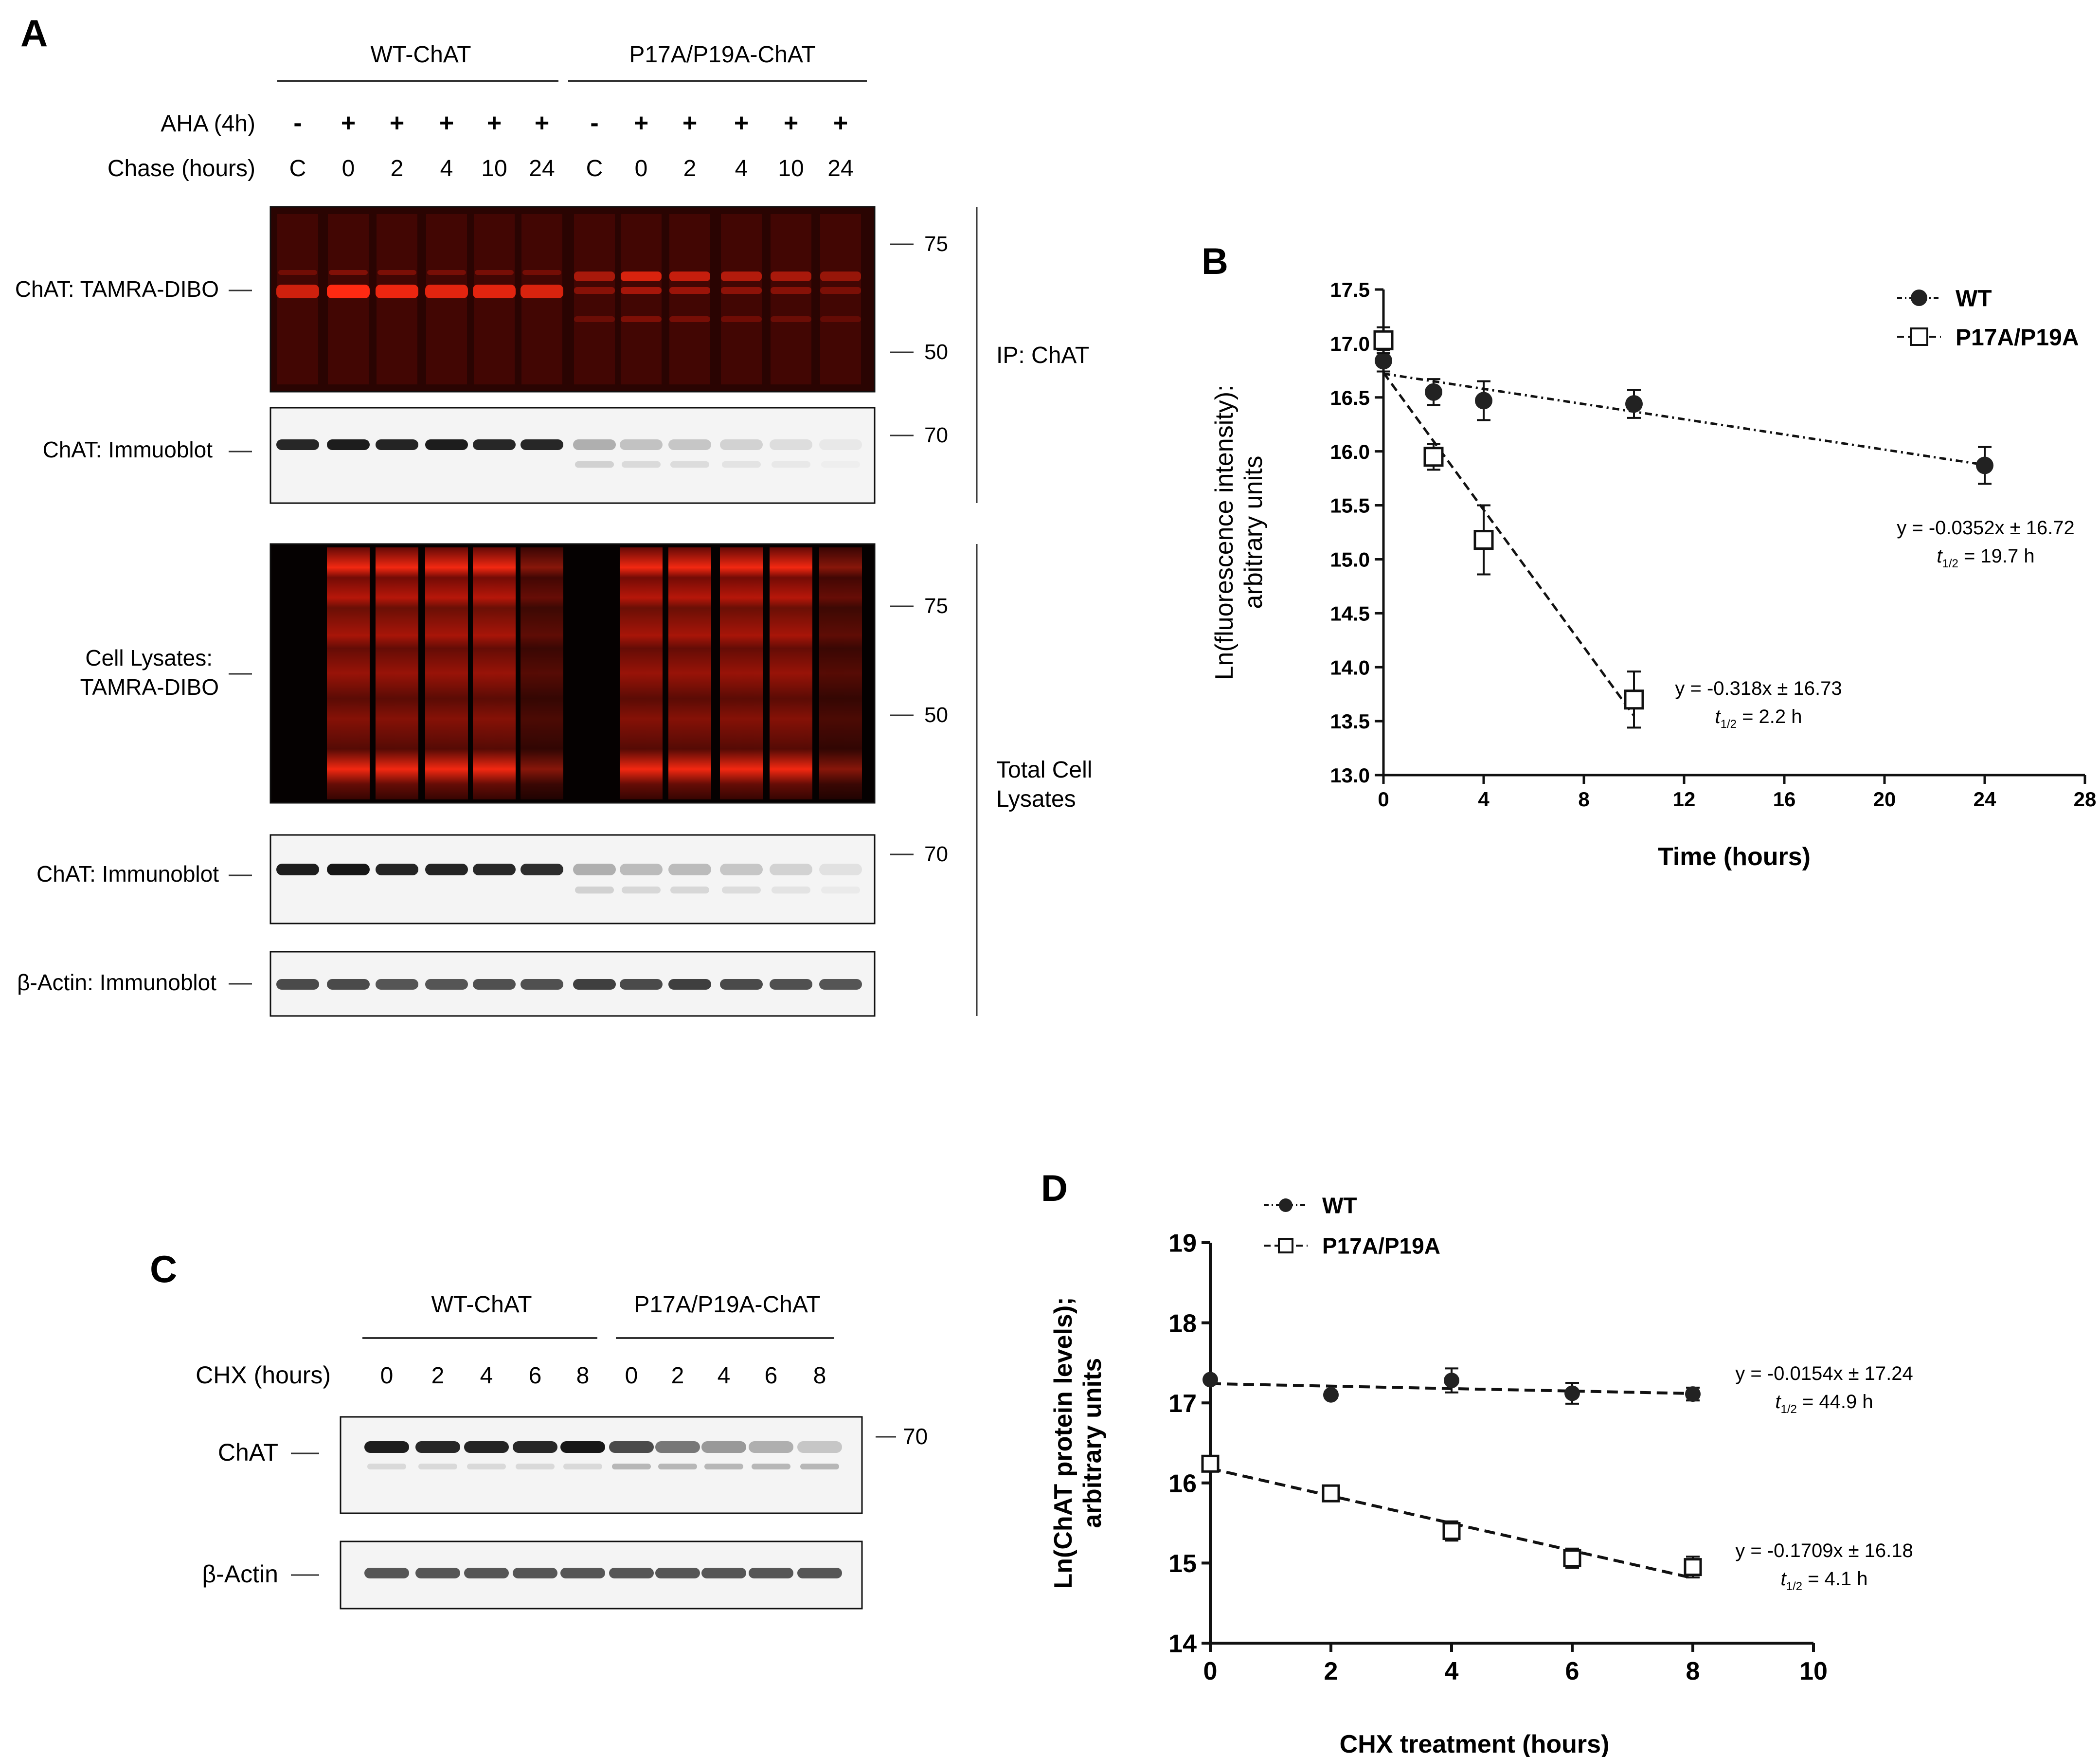 The height and width of the screenshot is (1757, 2100). What do you see at coordinates (397, 168) in the screenshot?
I see `chase-value: 2` at bounding box center [397, 168].